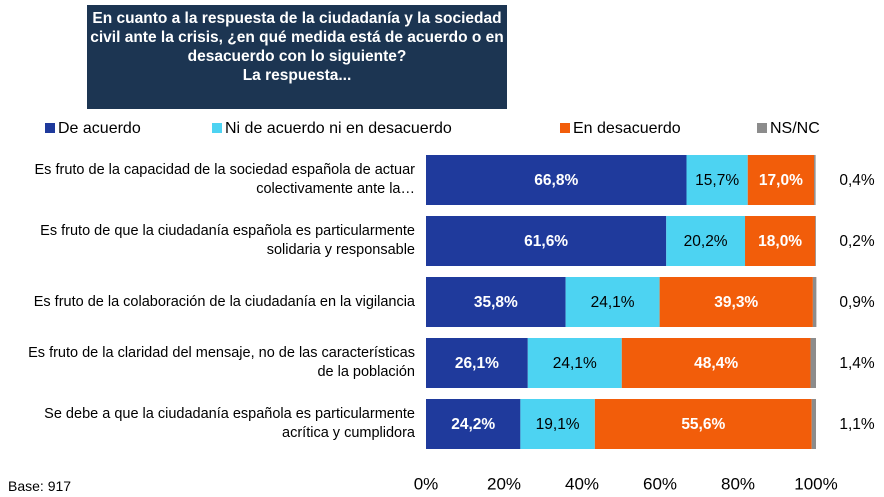 The width and height of the screenshot is (884, 497). I want to click on value-label: 1,4%, so click(857, 363).